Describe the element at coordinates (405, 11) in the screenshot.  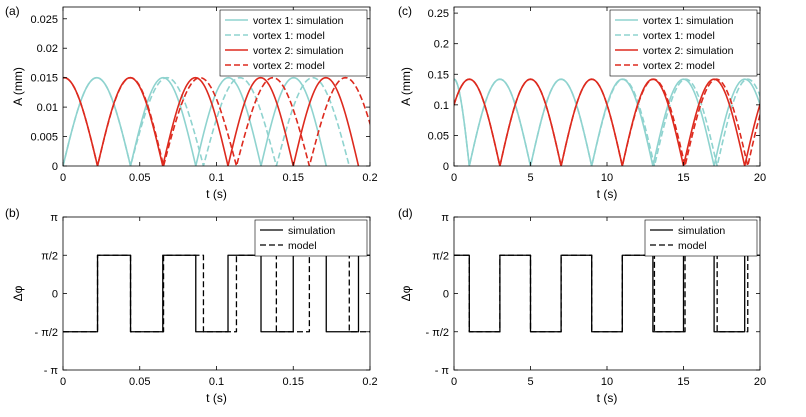
I see `panel-label: (c)` at that location.